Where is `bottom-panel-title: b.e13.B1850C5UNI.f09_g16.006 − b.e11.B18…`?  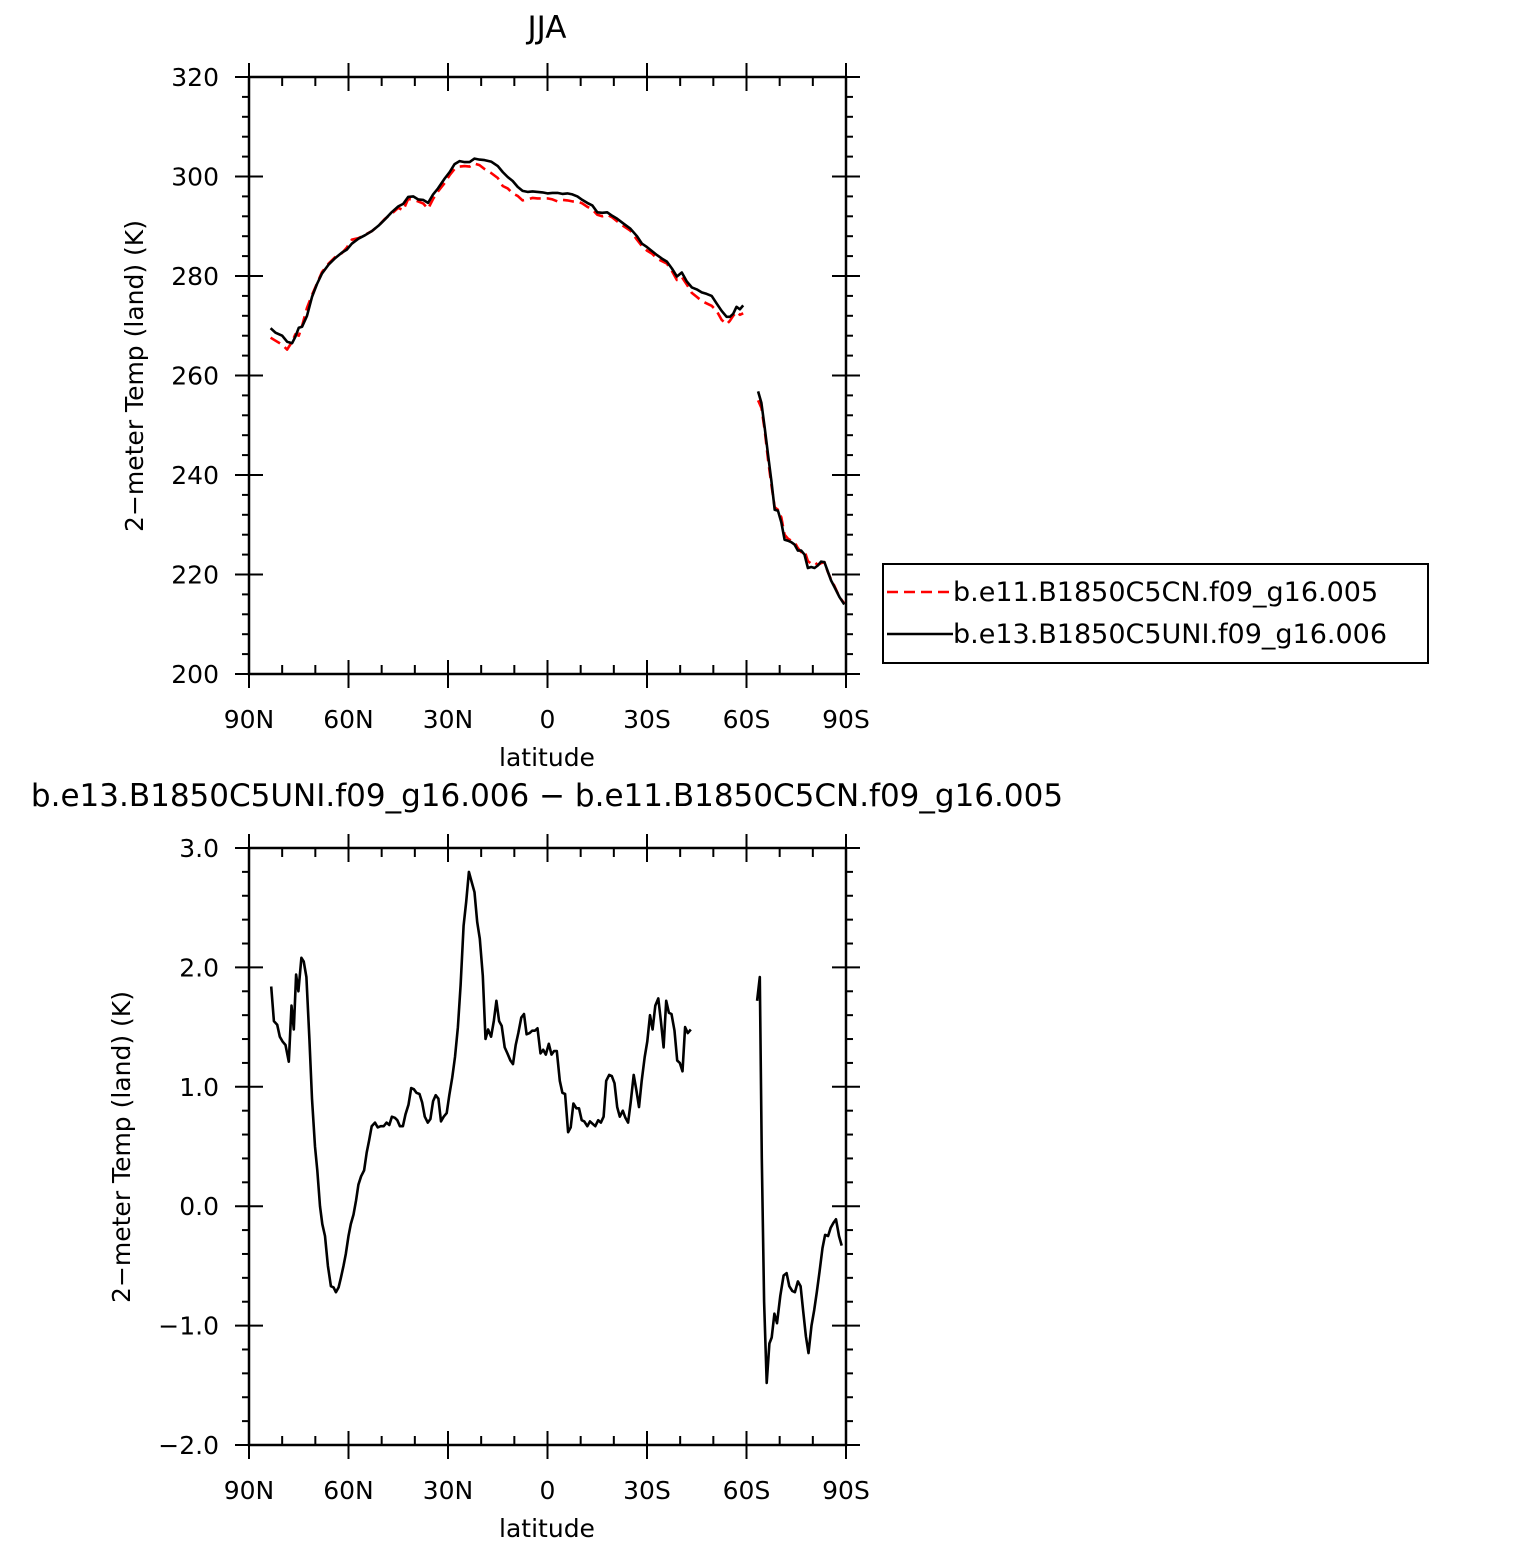 bottom-panel-title: b.e13.B1850C5UNI.f09_g16.006 − b.e11.B18… is located at coordinates (547, 796).